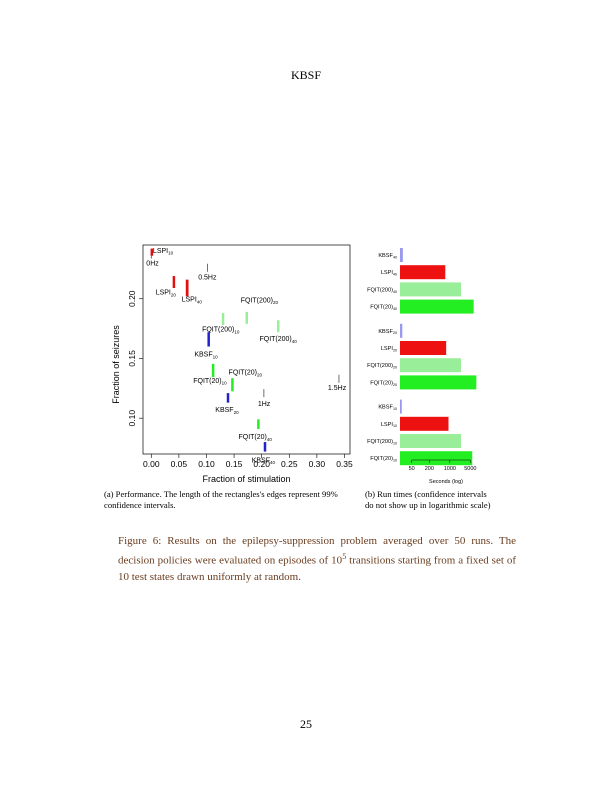 Image resolution: width=612 pixels, height=792 pixels. What do you see at coordinates (246, 374) in the screenshot?
I see `point-label: FQIT(20)20` at bounding box center [246, 374].